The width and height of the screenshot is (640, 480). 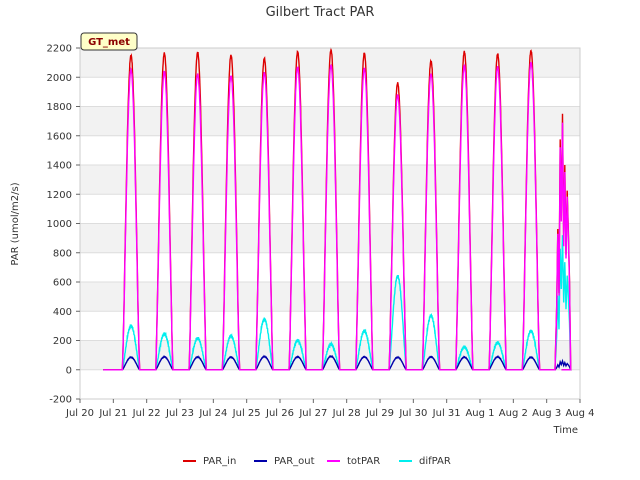 I want to click on y-tick-label: 2200, so click(x=59, y=49).